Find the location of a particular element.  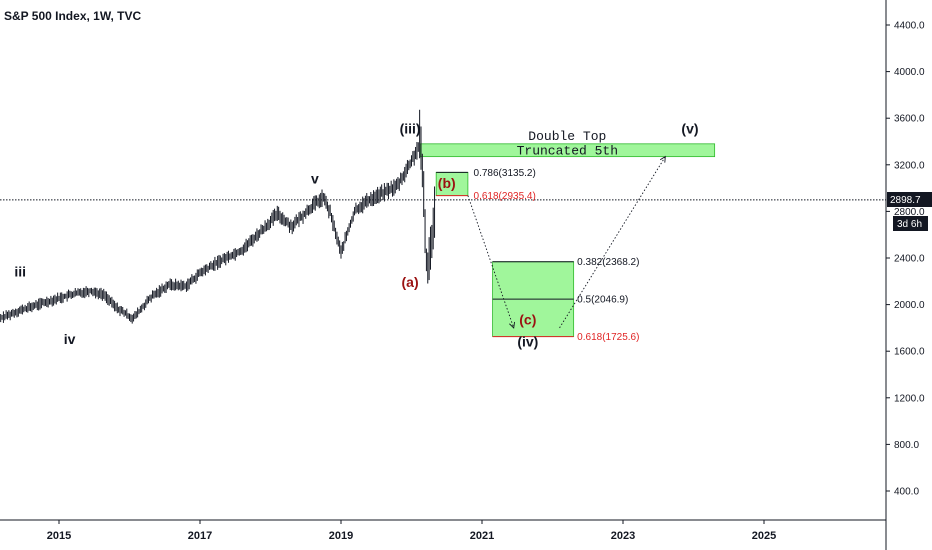

price-tick-label: 4400.0 is located at coordinates (909, 26).